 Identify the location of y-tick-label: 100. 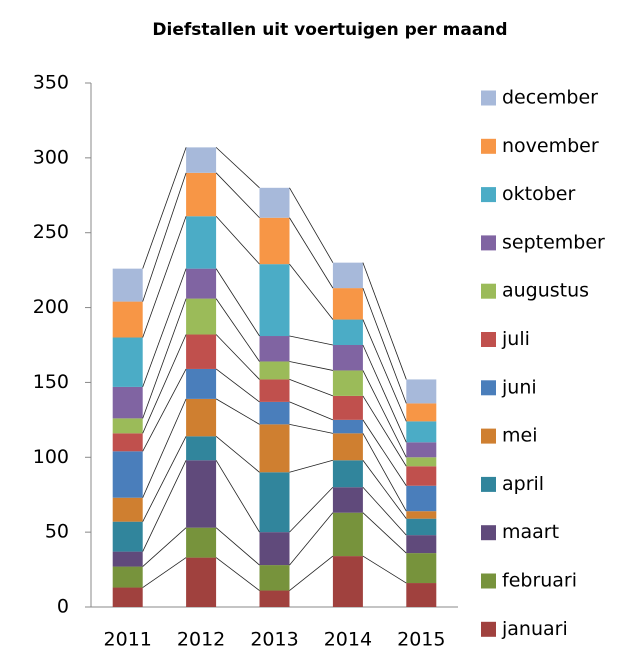
(51, 457).